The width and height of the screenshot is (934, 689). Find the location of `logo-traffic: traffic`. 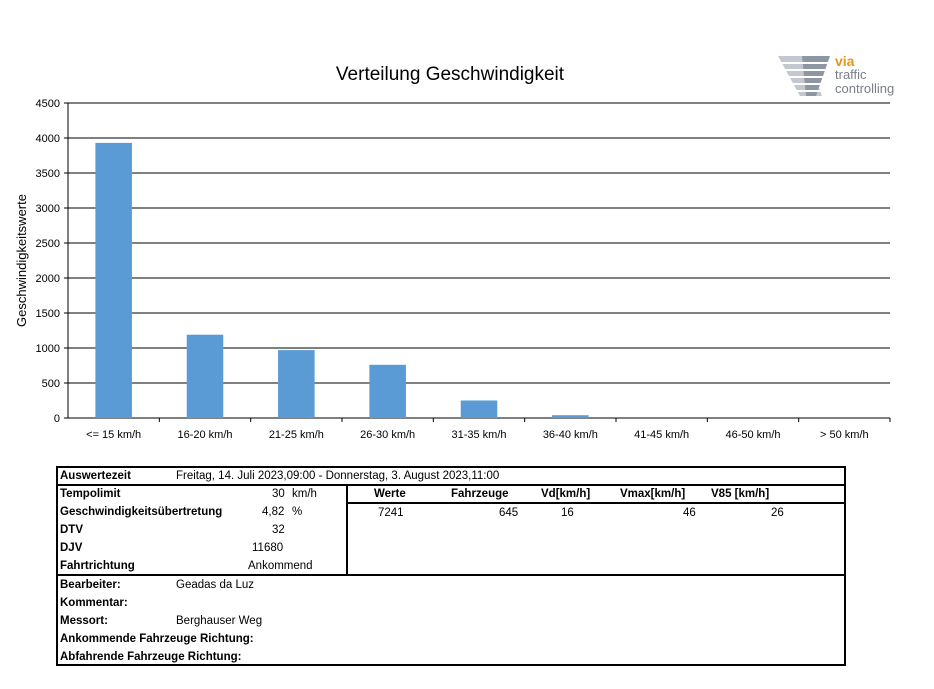

logo-traffic: traffic is located at coordinates (851, 74).